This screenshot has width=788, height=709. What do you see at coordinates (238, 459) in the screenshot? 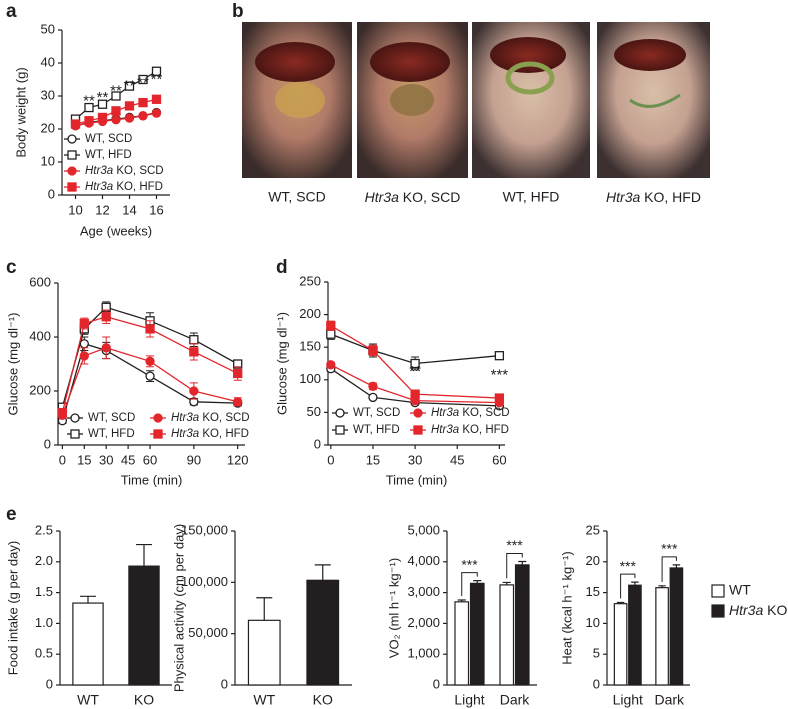
I see `x-tick-label: 120` at bounding box center [238, 459].